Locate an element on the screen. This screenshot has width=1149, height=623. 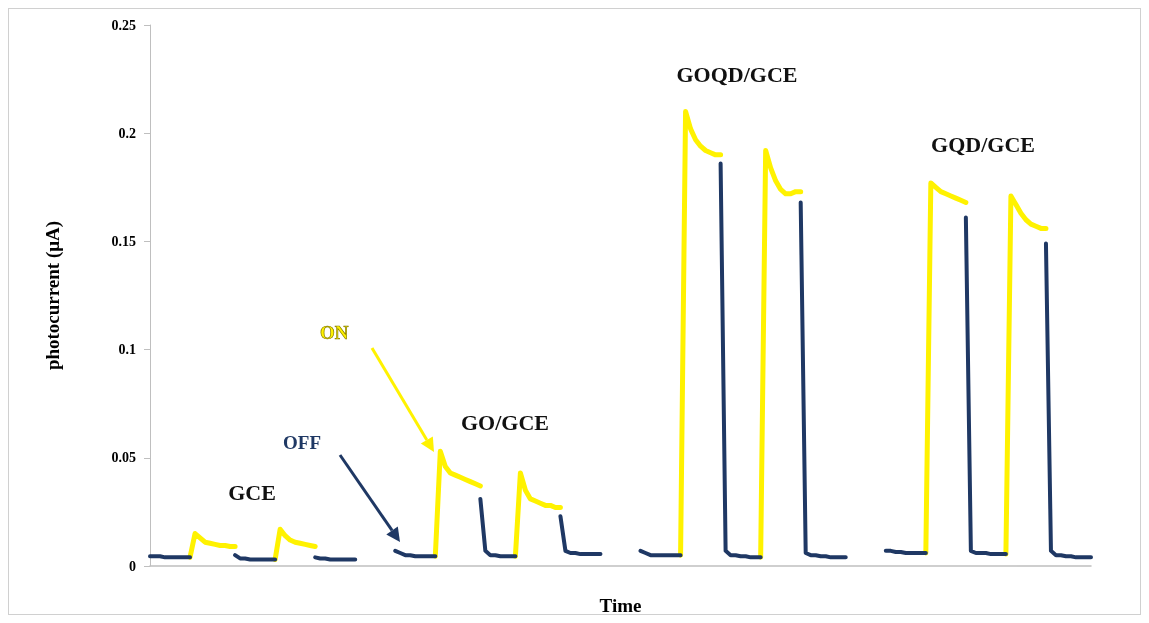
annotation: GCE is located at coordinates (252, 493).